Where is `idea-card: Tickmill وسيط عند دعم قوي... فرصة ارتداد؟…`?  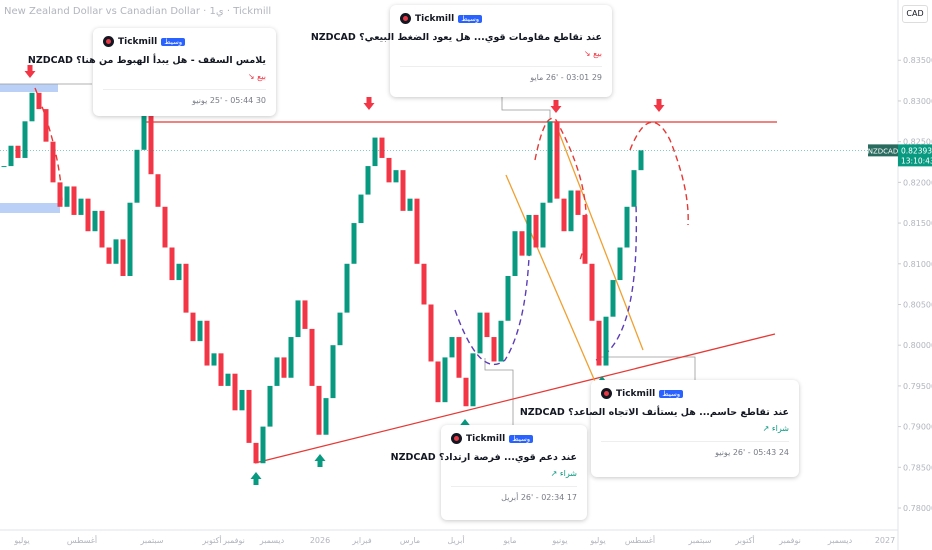
idea-card: Tickmill وسيط عند دعم قوي... فرصة ارتداد؟… is located at coordinates (489, 472).